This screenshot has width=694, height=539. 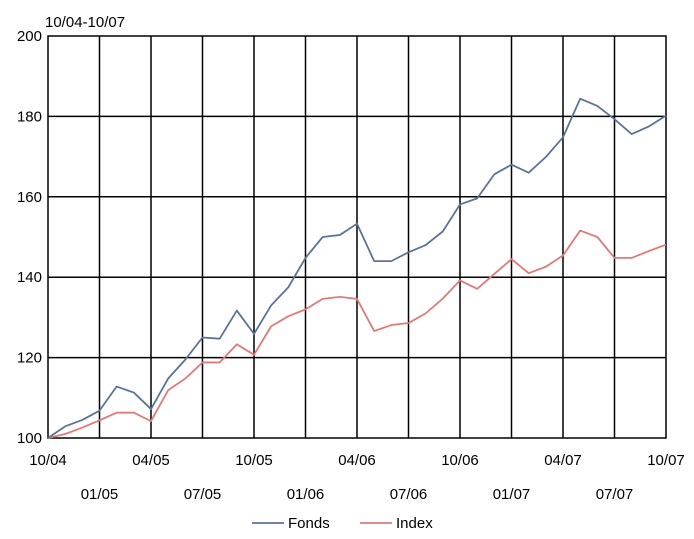 I want to click on legend-label-fonds: Fonds, so click(x=309, y=523).